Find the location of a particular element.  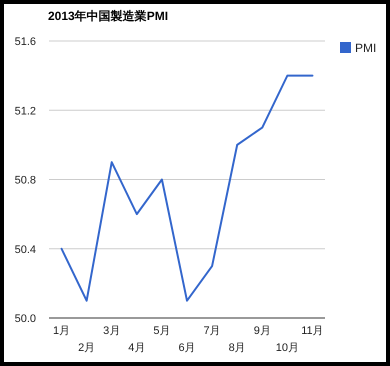

x-tick-label: 9月 is located at coordinates (262, 331).